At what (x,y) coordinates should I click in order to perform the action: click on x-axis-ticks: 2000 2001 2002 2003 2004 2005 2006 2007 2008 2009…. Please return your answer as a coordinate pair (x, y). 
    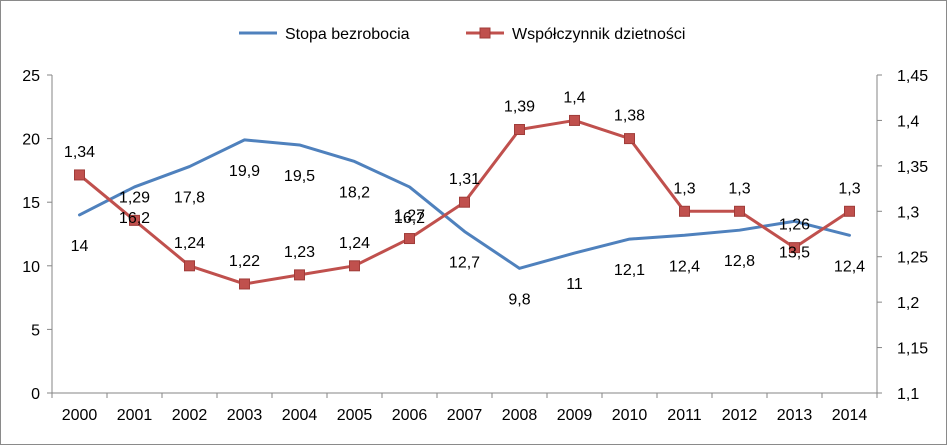
    Looking at the image, I should click on (464, 408).